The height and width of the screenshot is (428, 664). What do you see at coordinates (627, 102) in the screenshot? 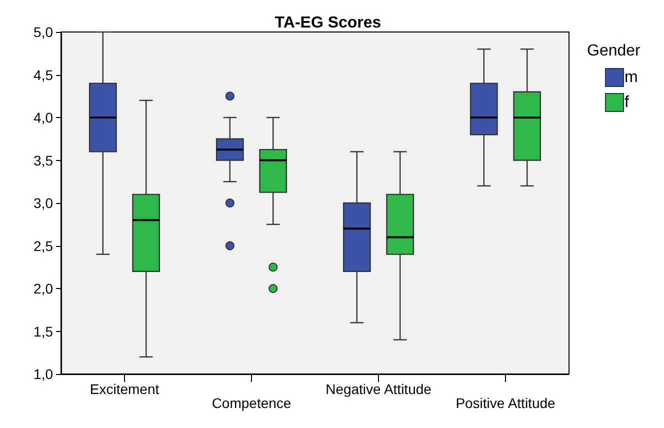
I see `legend-label: f` at bounding box center [627, 102].